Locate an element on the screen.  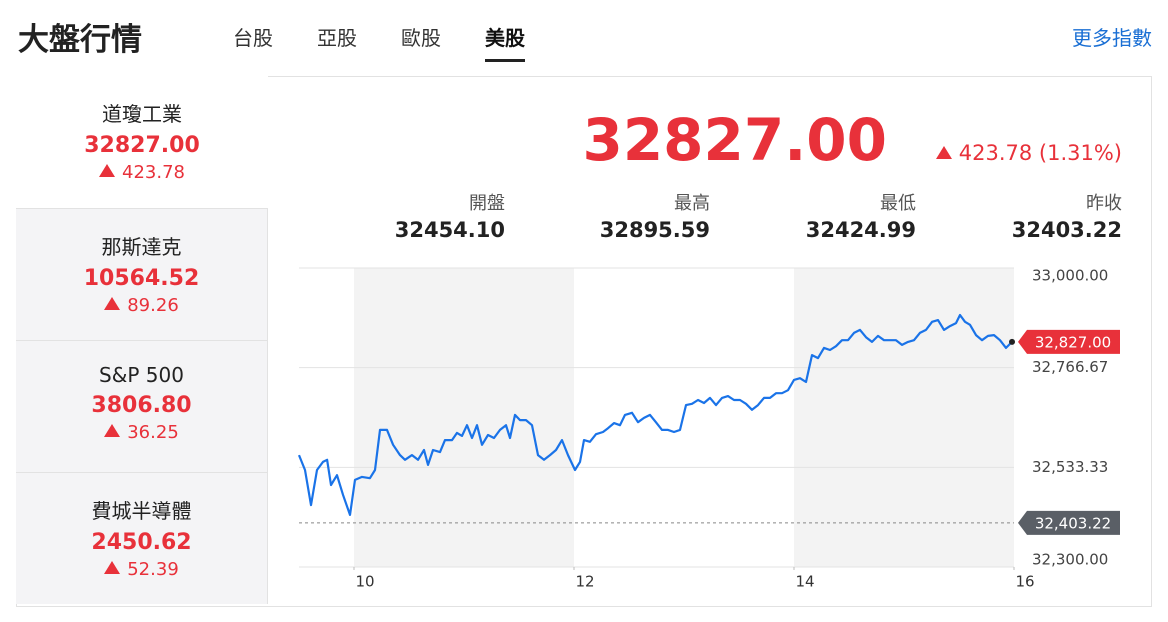
last-price-tag is located at coordinates (1069, 341).